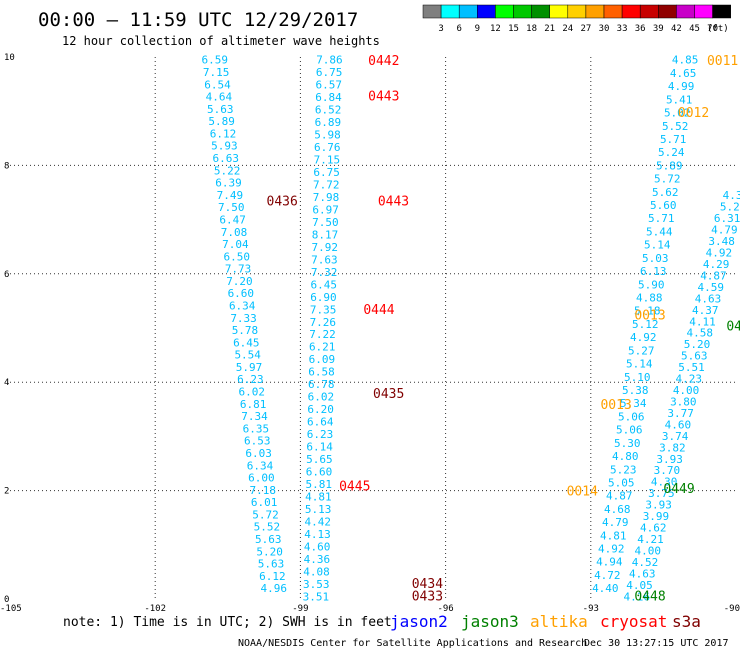 The height and width of the screenshot is (654, 740). Describe the element at coordinates (327, 160) in the screenshot. I see `wave-height-value: 7.15` at that location.